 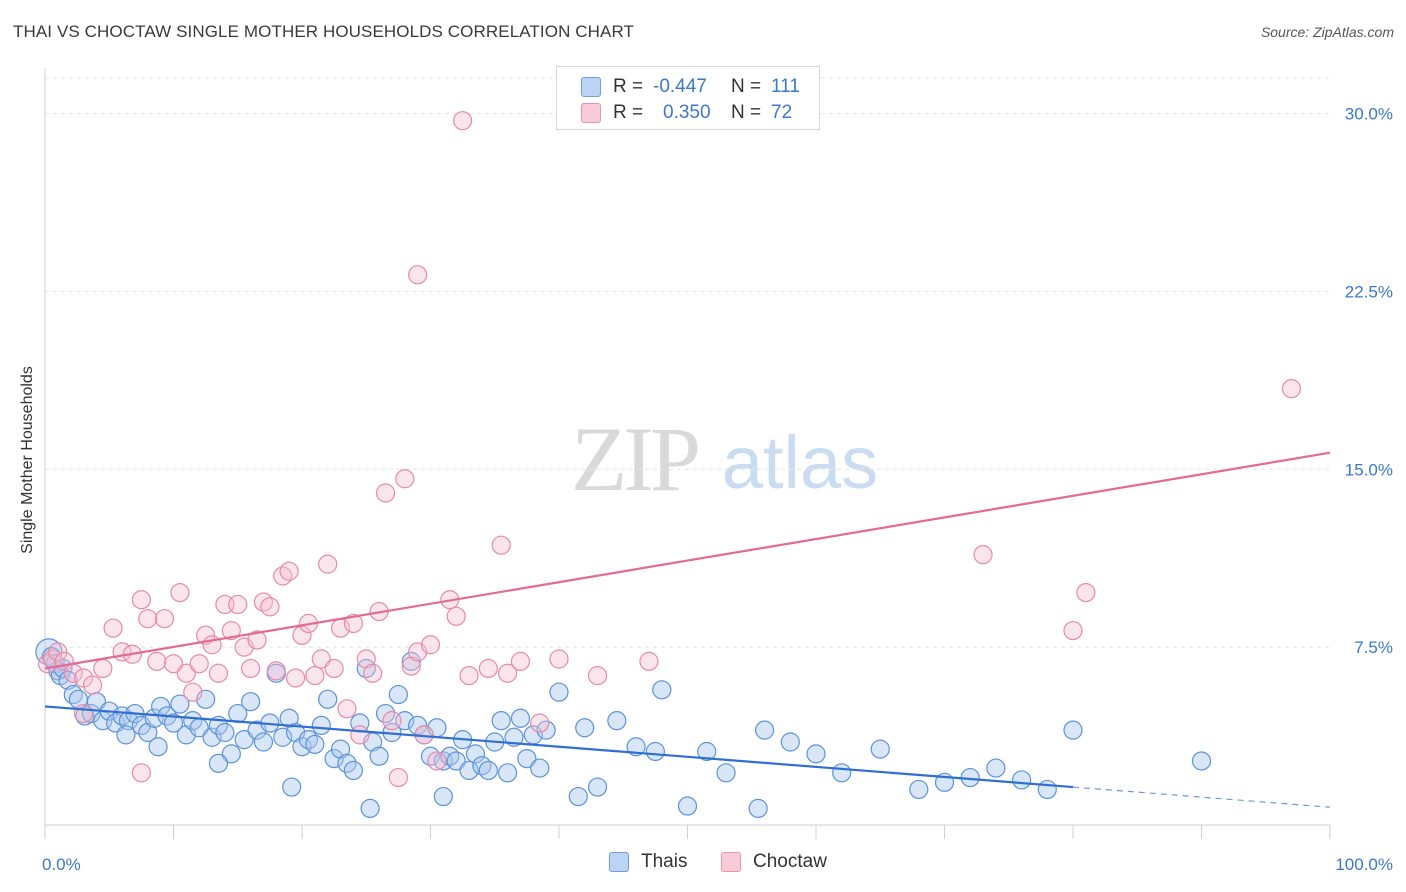 I want to click on legend-item-thais: Thais, so click(x=648, y=862).